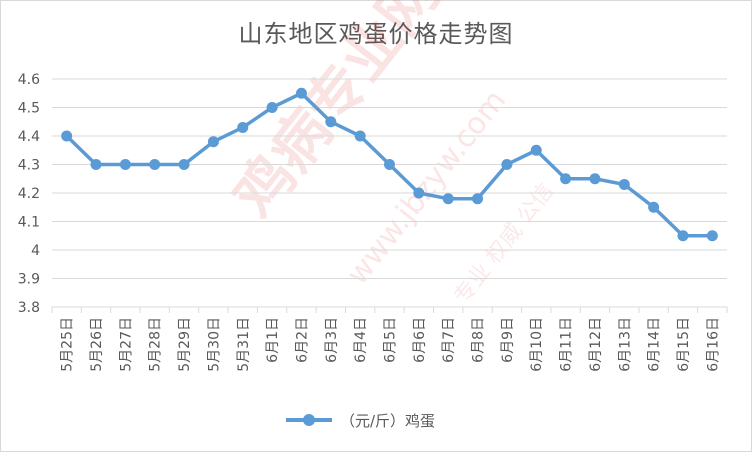  What do you see at coordinates (97, 344) in the screenshot?
I see `x-tick-label: 5月26日` at bounding box center [97, 344].